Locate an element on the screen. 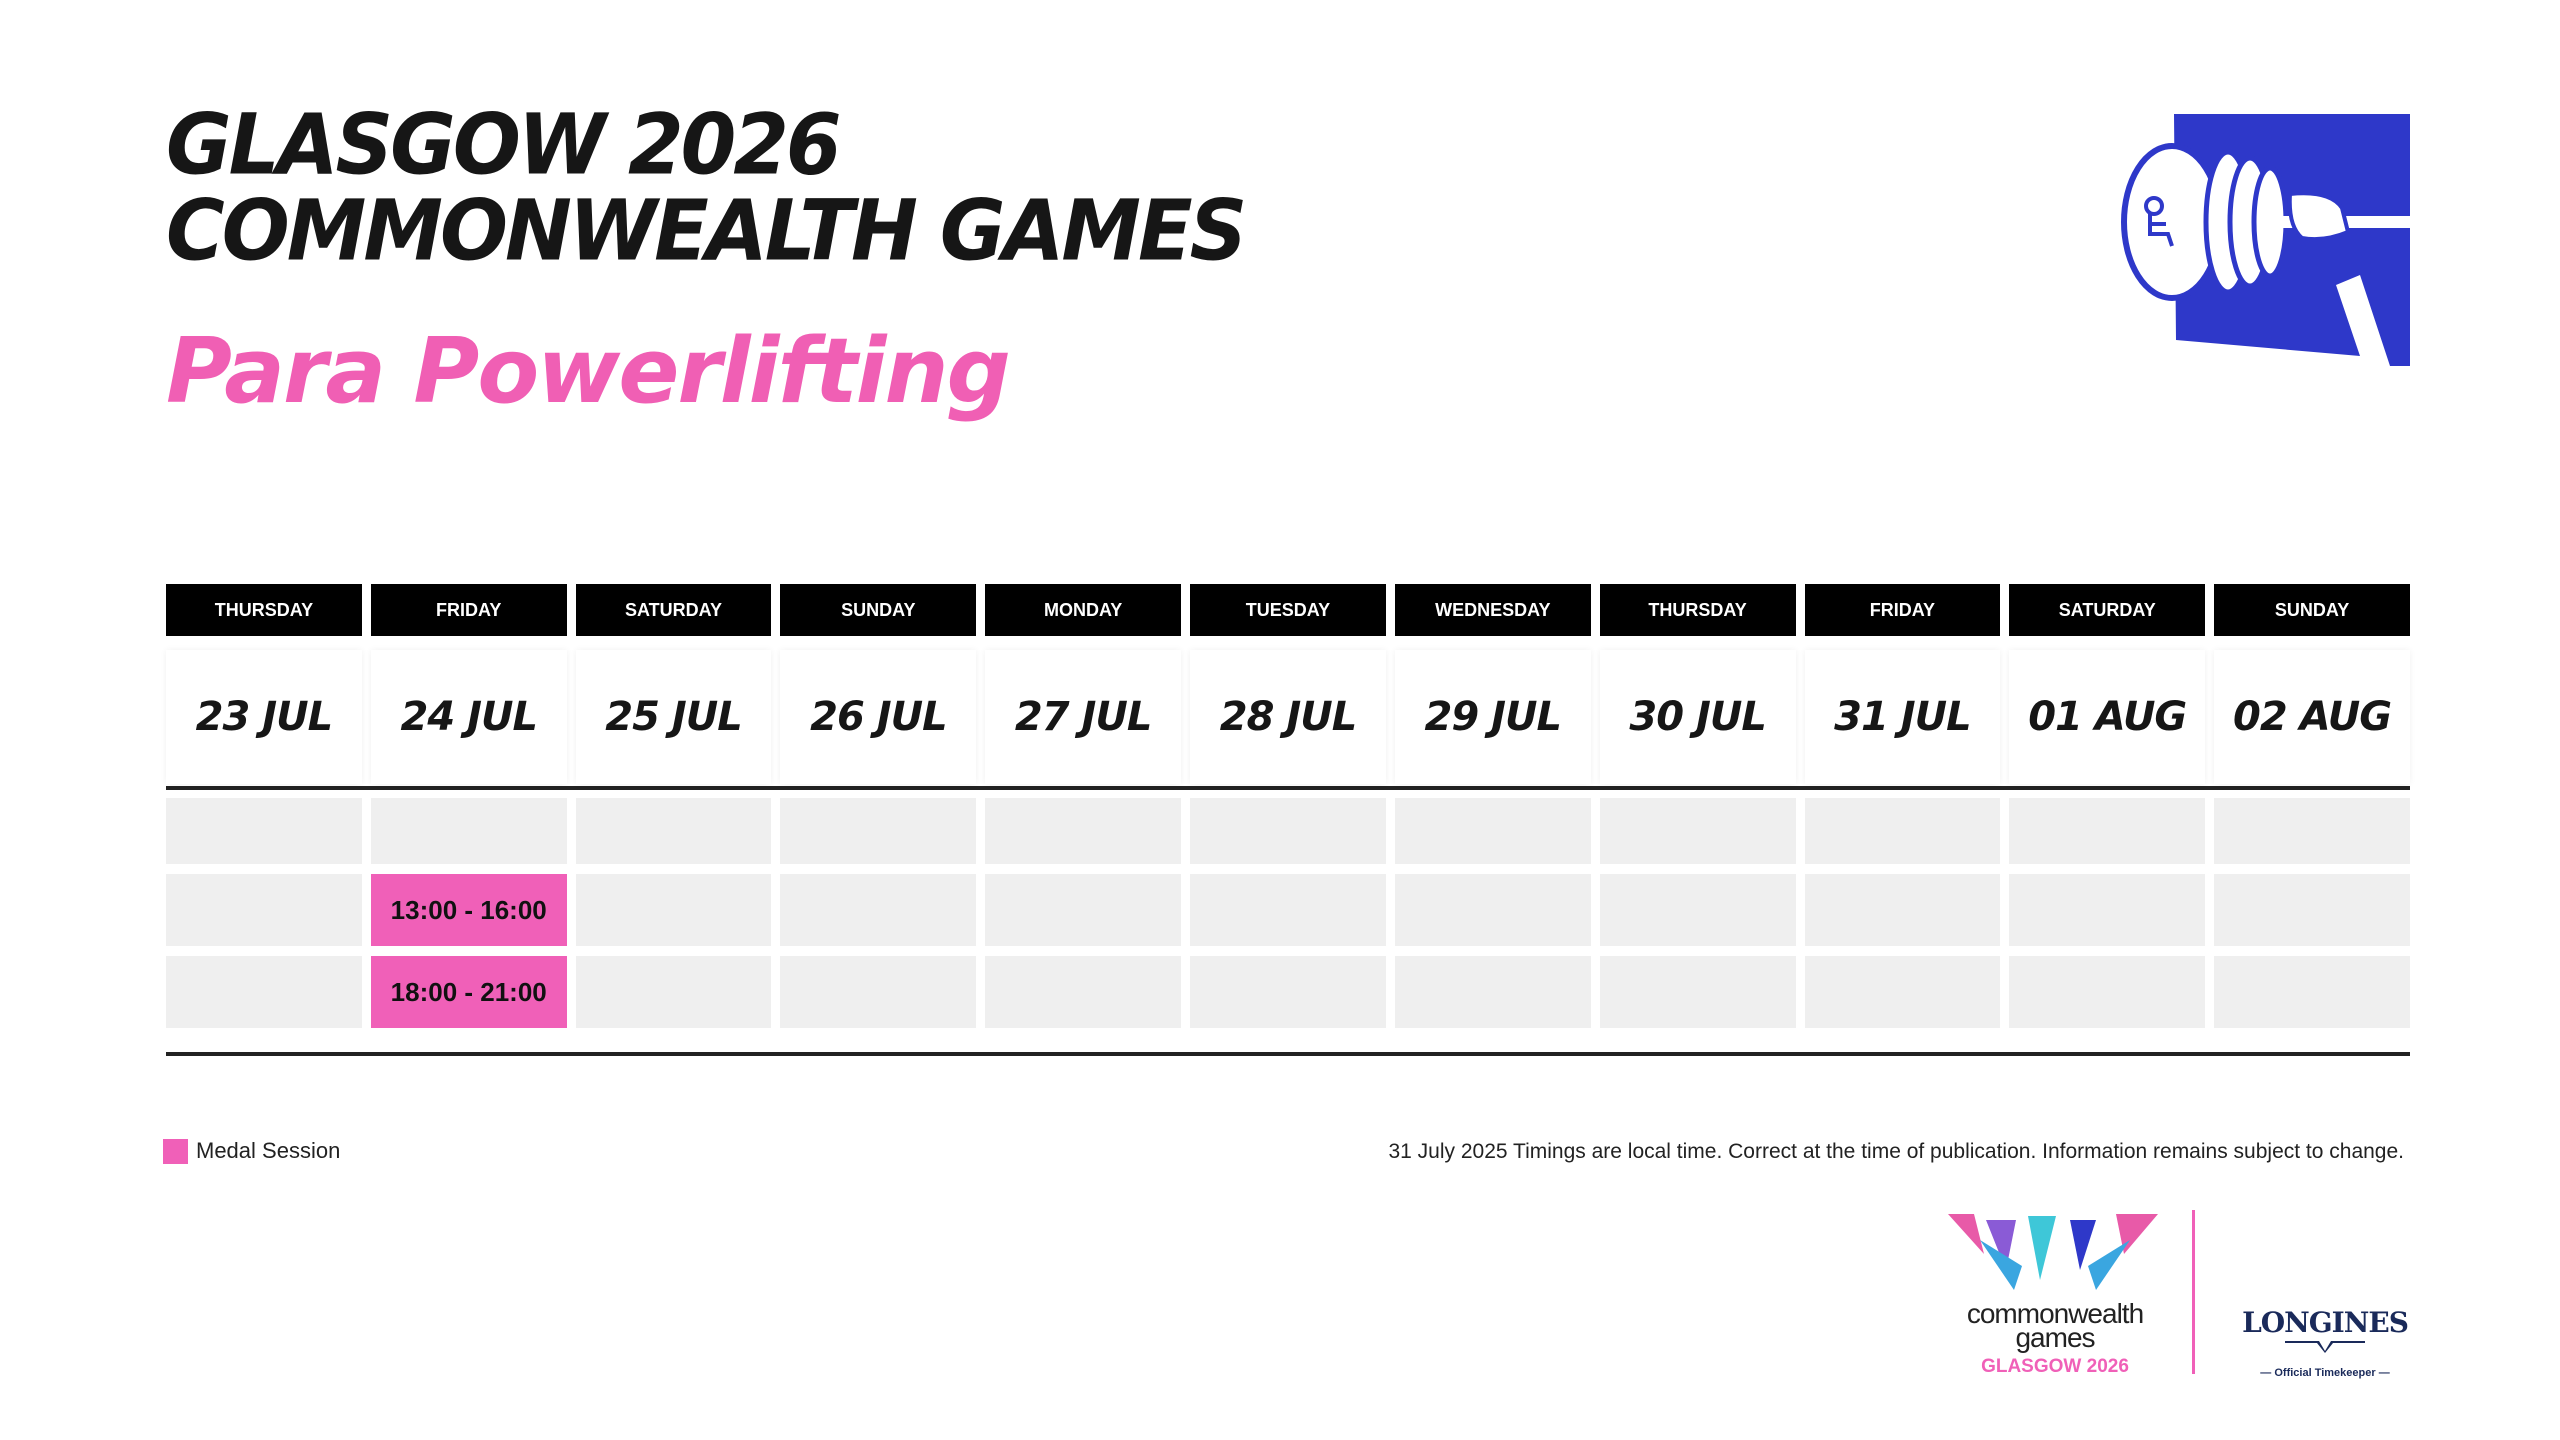  title-line-2: COMMONWEALTH GAMES is located at coordinates (706, 230).